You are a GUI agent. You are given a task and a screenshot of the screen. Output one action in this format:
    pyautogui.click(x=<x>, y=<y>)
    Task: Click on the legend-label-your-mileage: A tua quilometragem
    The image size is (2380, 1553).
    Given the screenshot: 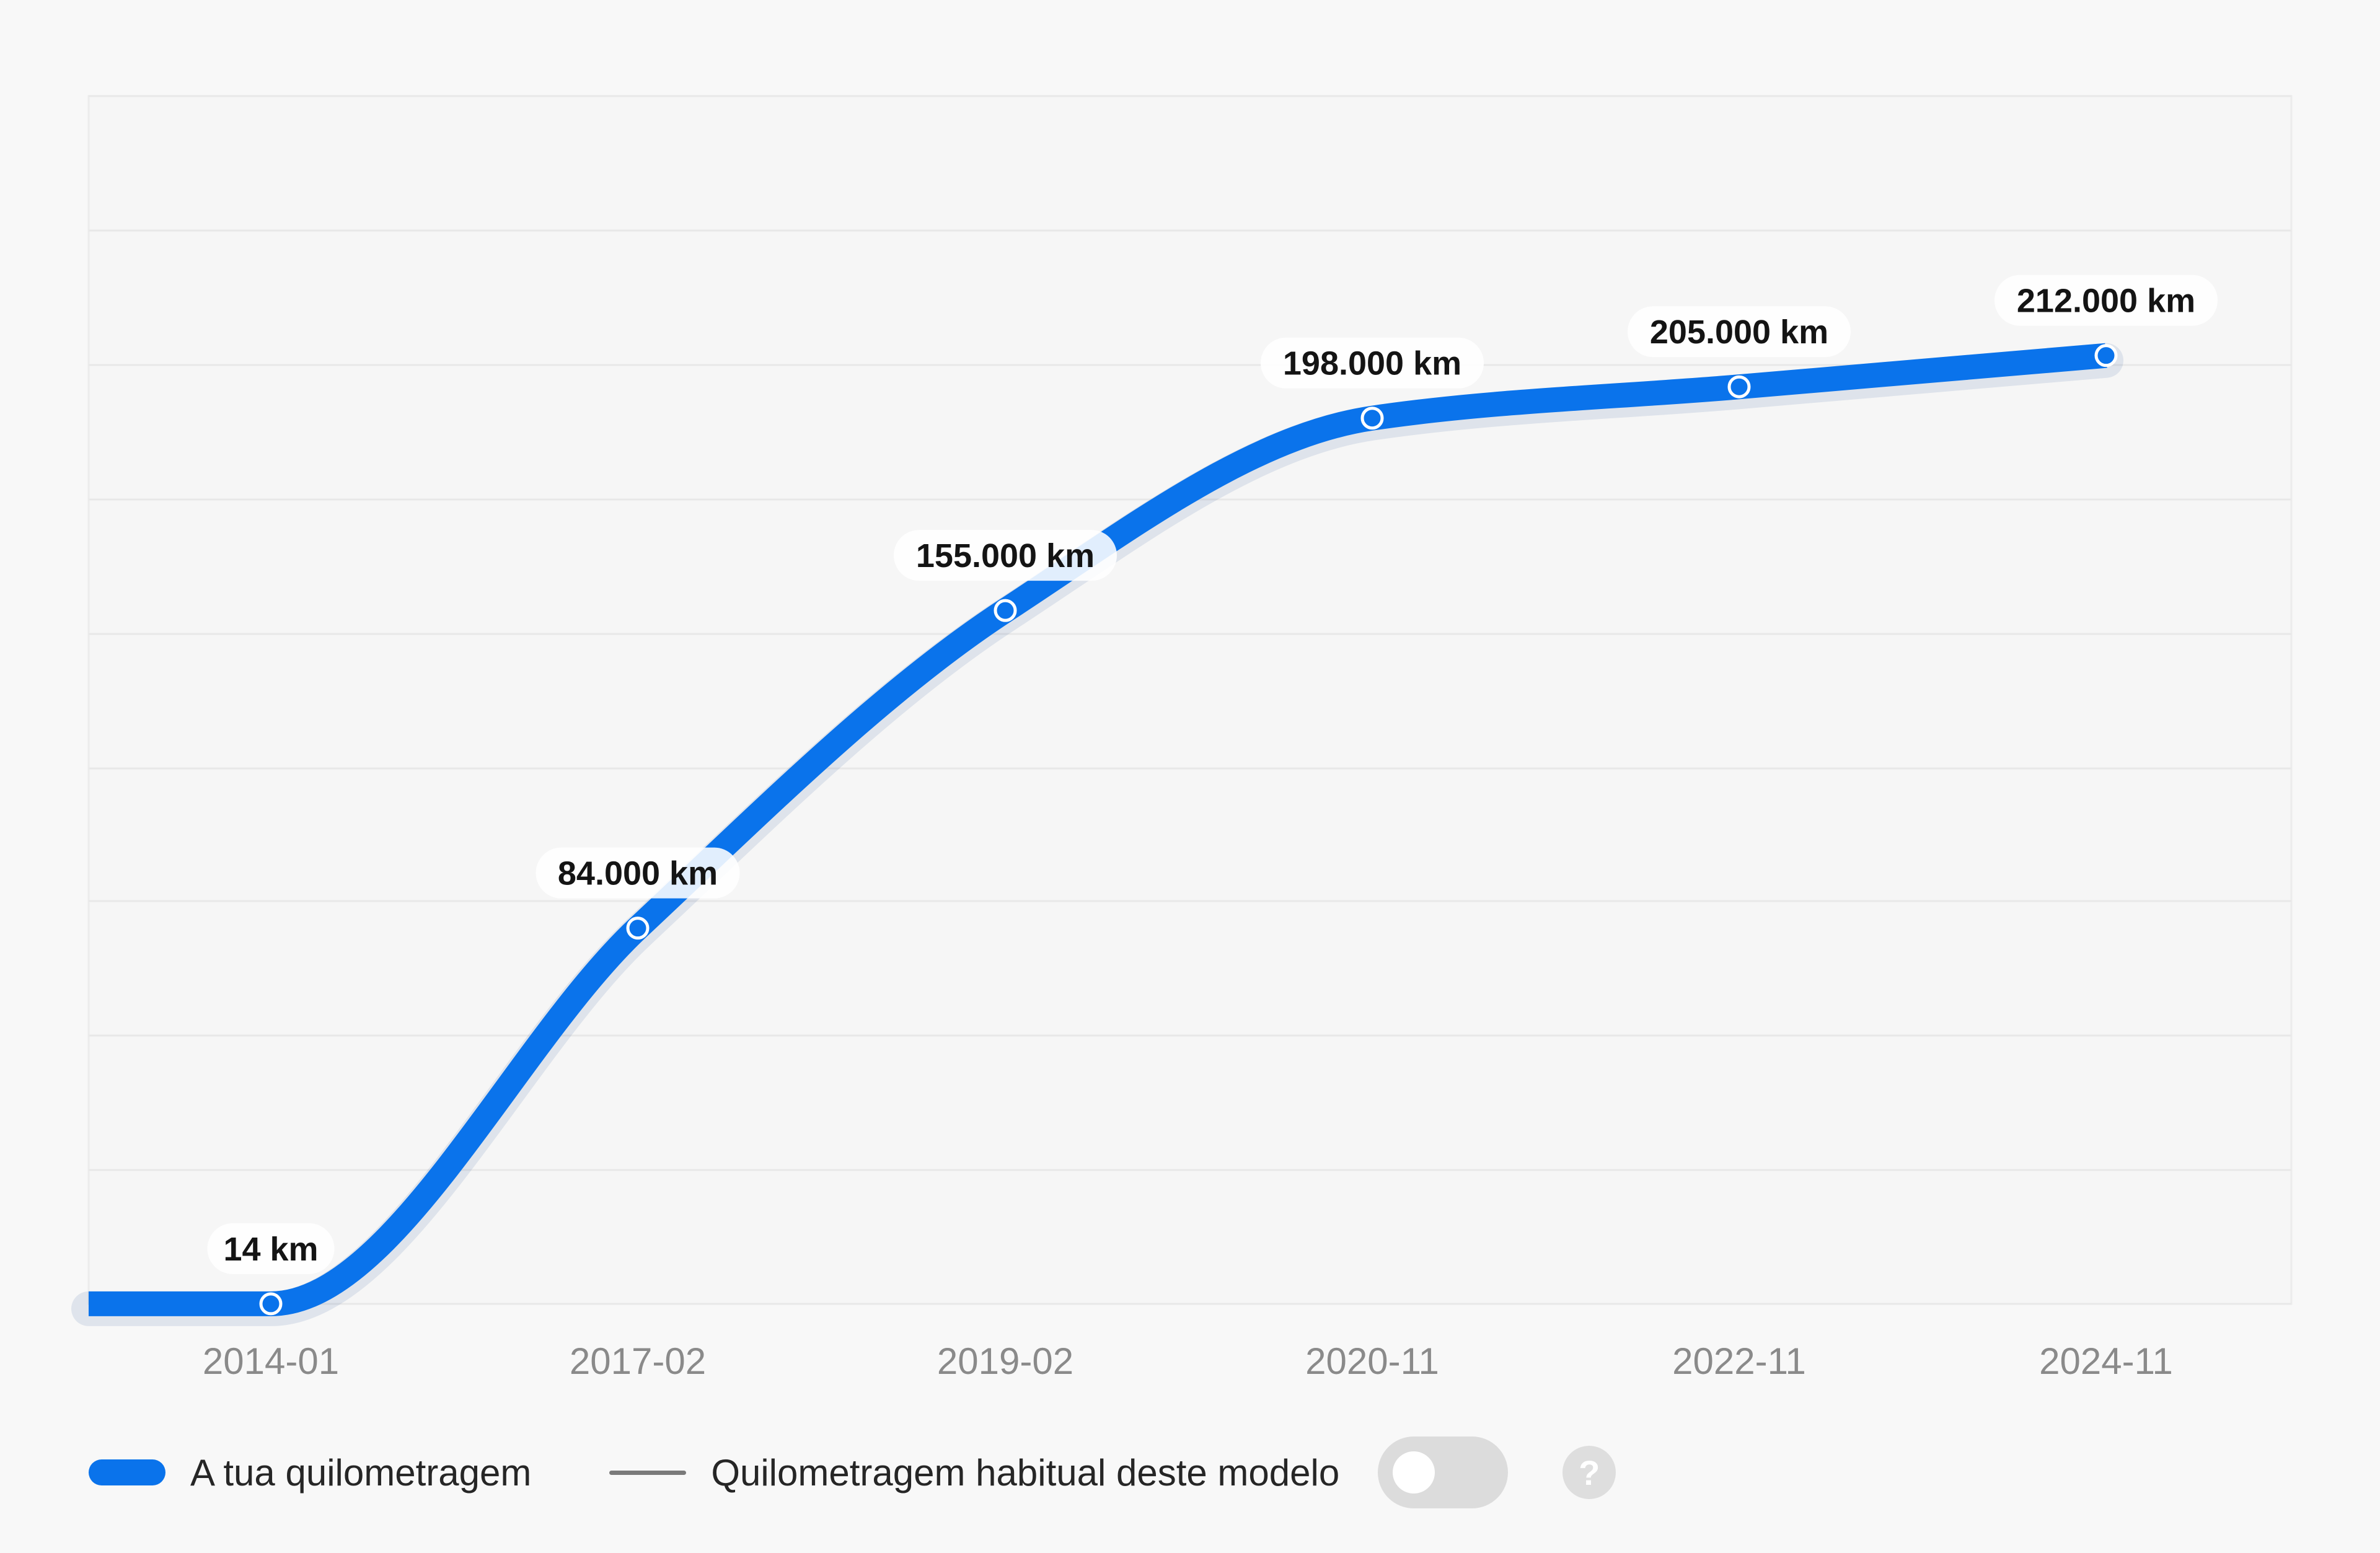 What is the action you would take?
    pyautogui.click(x=361, y=1472)
    